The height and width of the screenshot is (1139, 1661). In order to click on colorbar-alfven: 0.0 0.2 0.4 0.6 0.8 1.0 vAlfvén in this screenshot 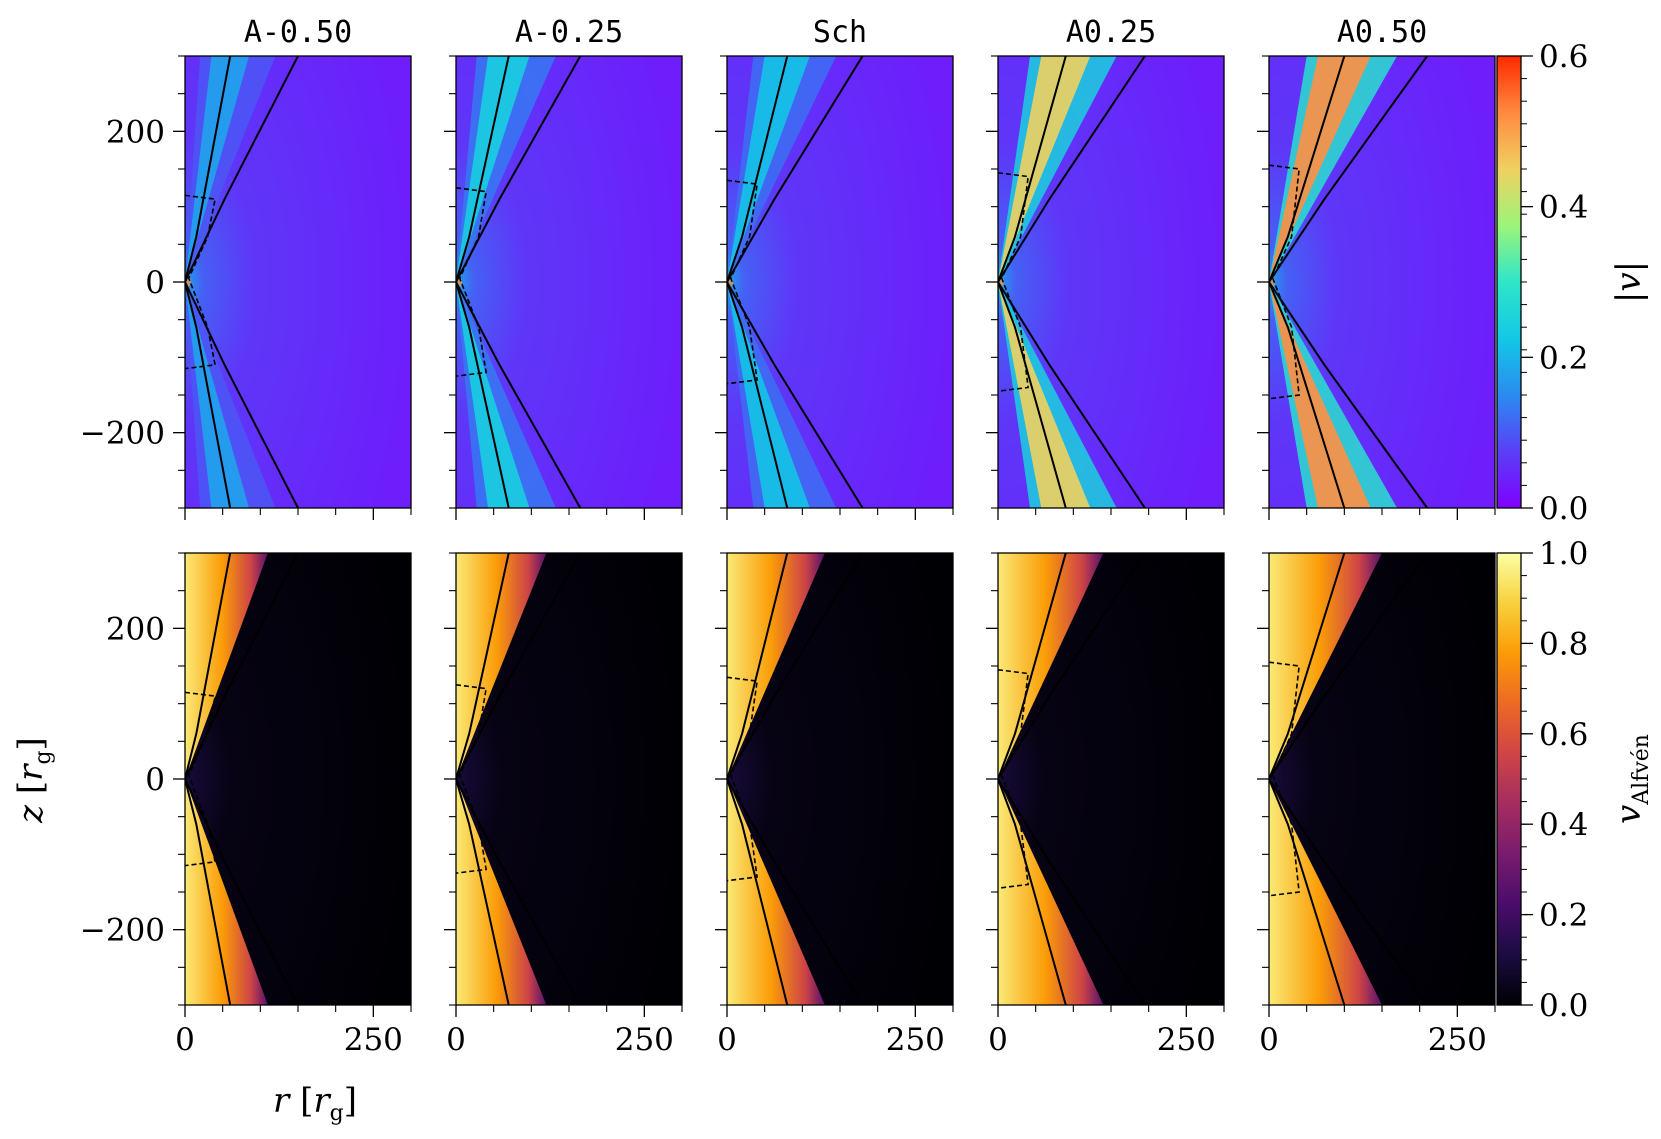, I will do `click(1575, 780)`.